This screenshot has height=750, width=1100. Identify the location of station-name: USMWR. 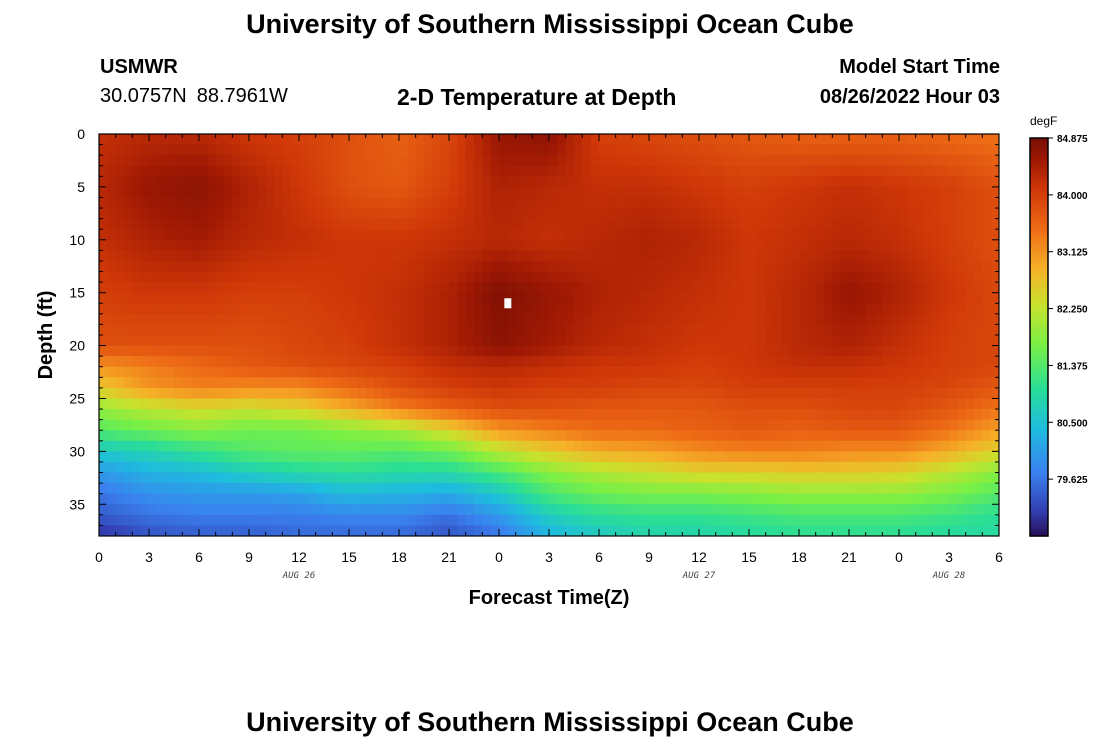
(139, 67).